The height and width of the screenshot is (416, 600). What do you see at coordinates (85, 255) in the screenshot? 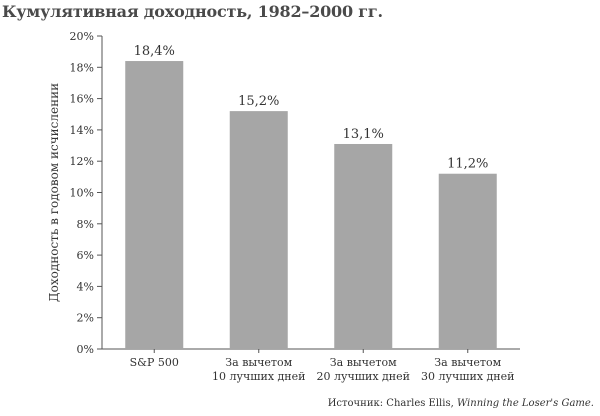
I see `y-tick-label: 6%` at bounding box center [85, 255].